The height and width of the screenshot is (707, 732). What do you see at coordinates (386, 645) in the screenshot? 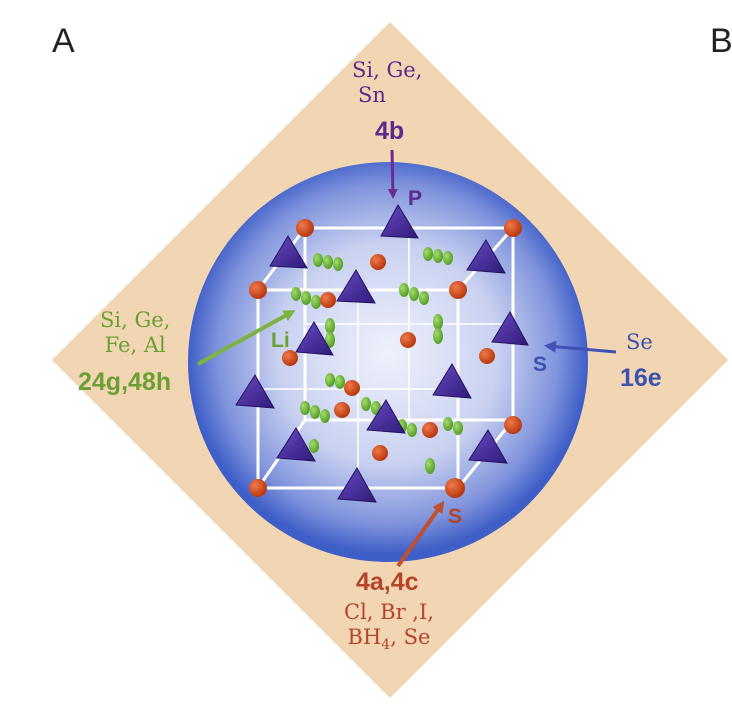
I see `bh-subscript: 4` at bounding box center [386, 645].